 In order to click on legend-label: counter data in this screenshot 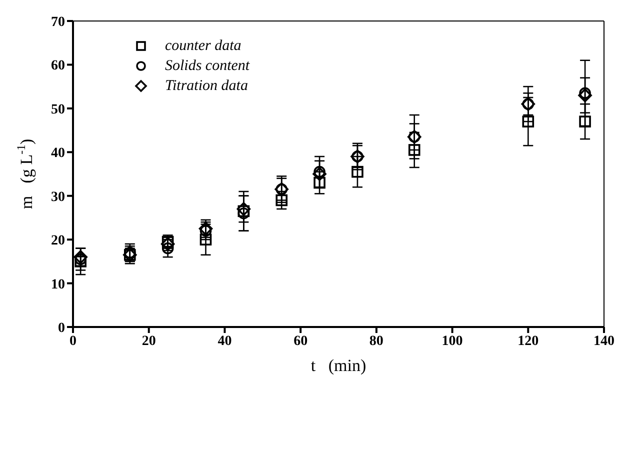, I will do `click(203, 46)`.